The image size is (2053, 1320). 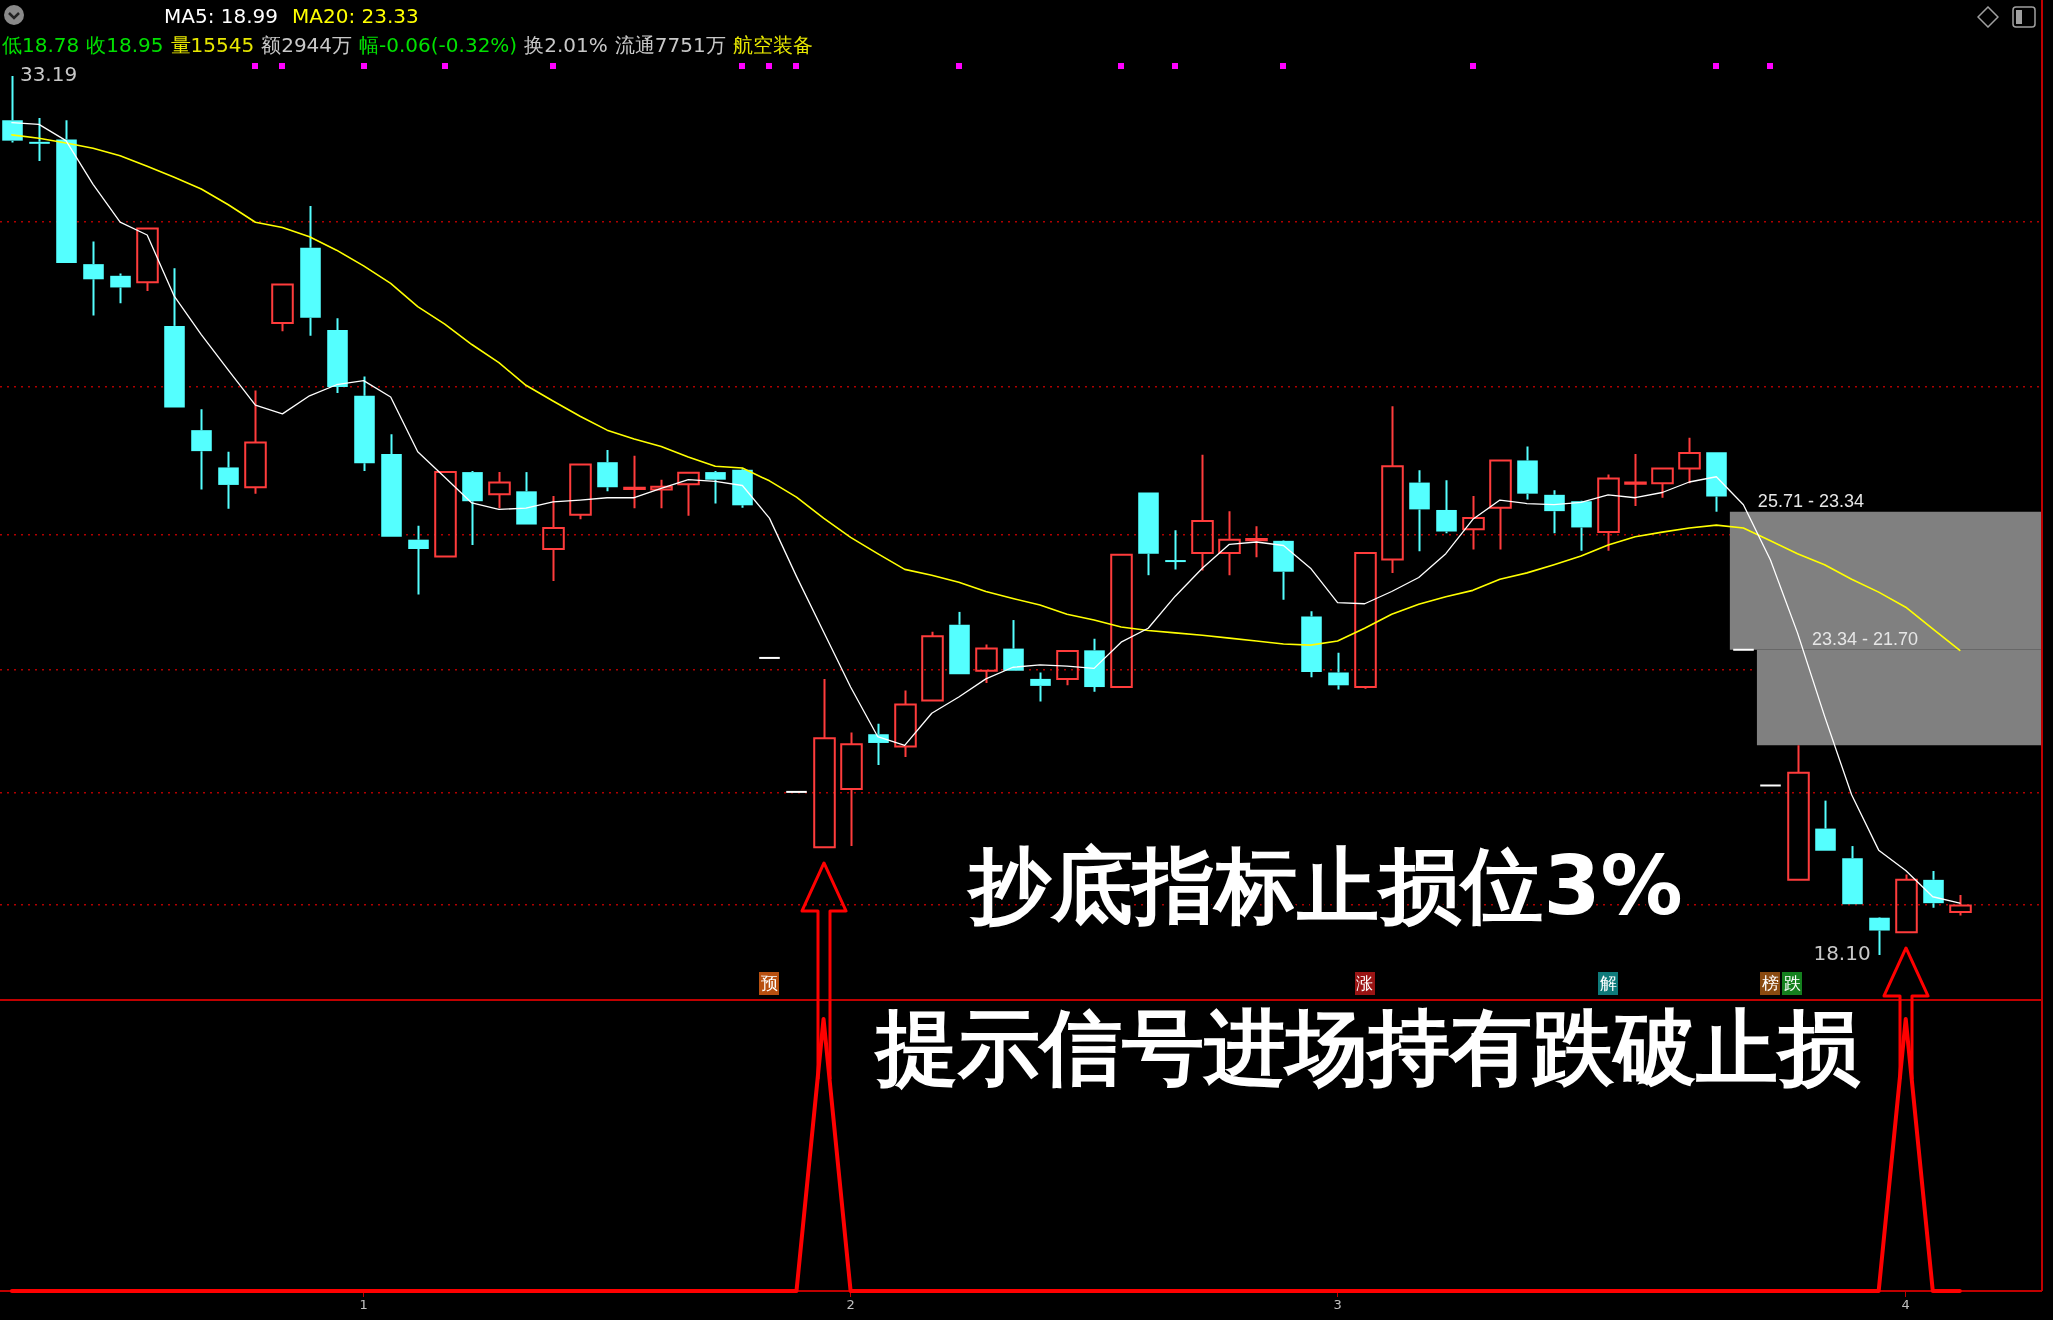 I want to click on text: 量15545, so click(x=212, y=45).